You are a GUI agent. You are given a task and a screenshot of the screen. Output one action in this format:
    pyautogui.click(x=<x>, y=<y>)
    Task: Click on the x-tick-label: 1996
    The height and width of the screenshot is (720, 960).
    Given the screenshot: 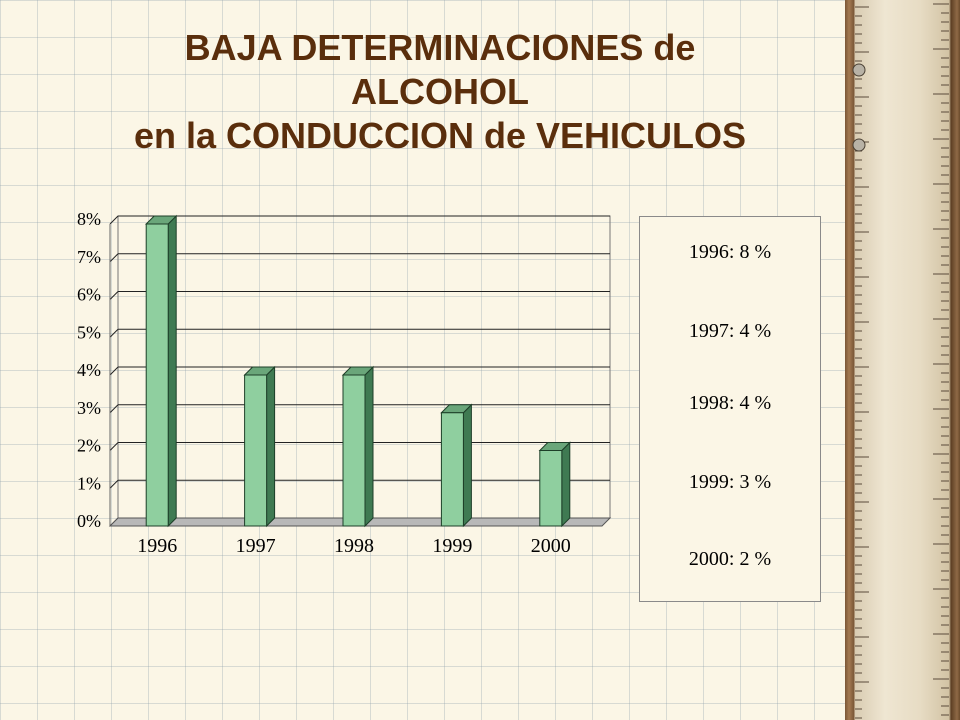 What is the action you would take?
    pyautogui.click(x=157, y=546)
    